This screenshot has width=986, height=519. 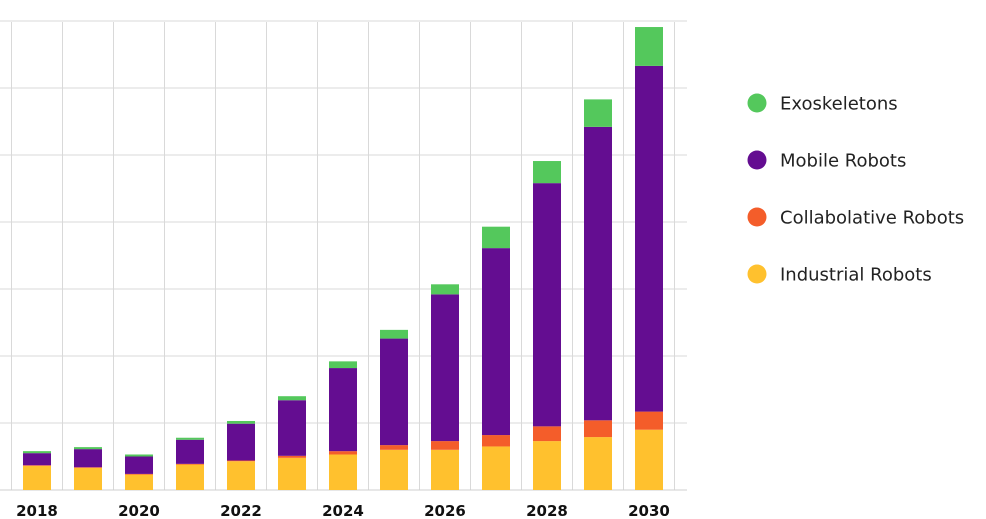 I want to click on x-tick-label: 2030, so click(x=649, y=510).